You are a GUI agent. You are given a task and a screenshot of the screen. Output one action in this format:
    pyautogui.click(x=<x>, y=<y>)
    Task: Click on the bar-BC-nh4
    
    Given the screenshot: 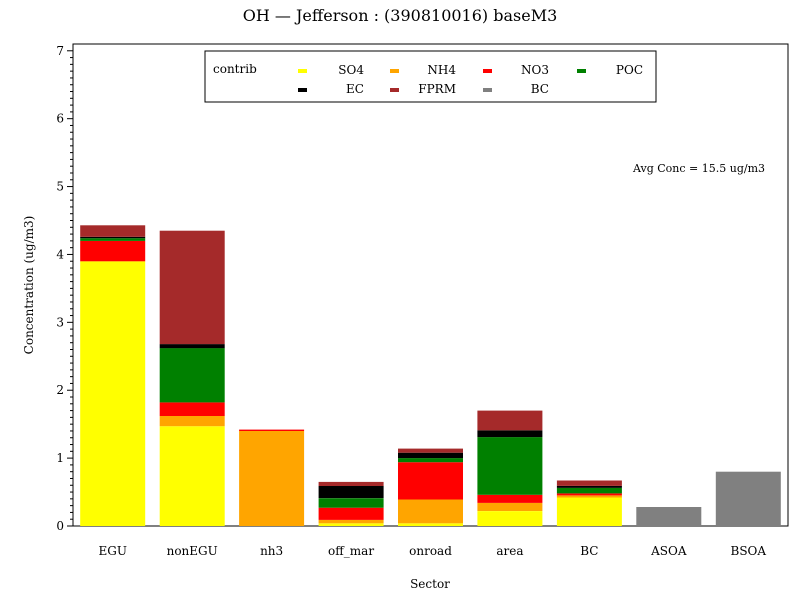 What is the action you would take?
    pyautogui.click(x=589, y=496)
    